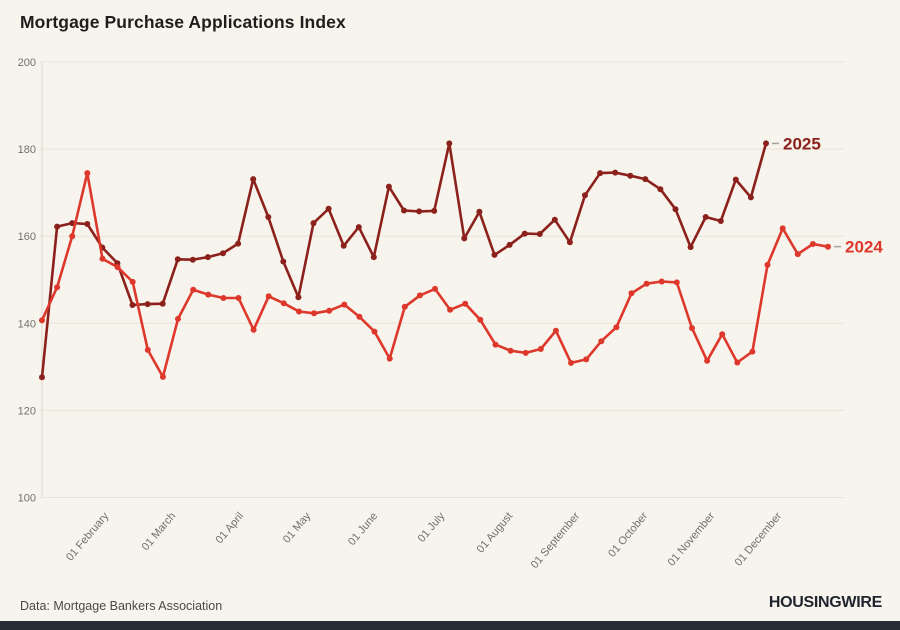 This screenshot has width=900, height=630. What do you see at coordinates (495, 532) in the screenshot?
I see `x-axis-tick-label: 01 August` at bounding box center [495, 532].